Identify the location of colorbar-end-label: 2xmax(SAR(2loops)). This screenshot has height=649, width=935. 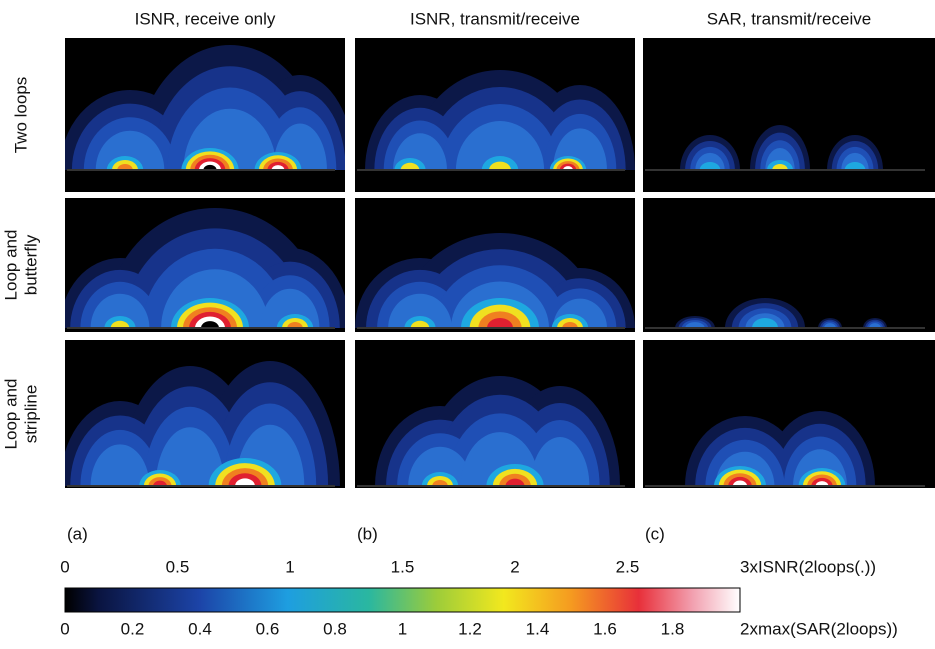
(819, 628).